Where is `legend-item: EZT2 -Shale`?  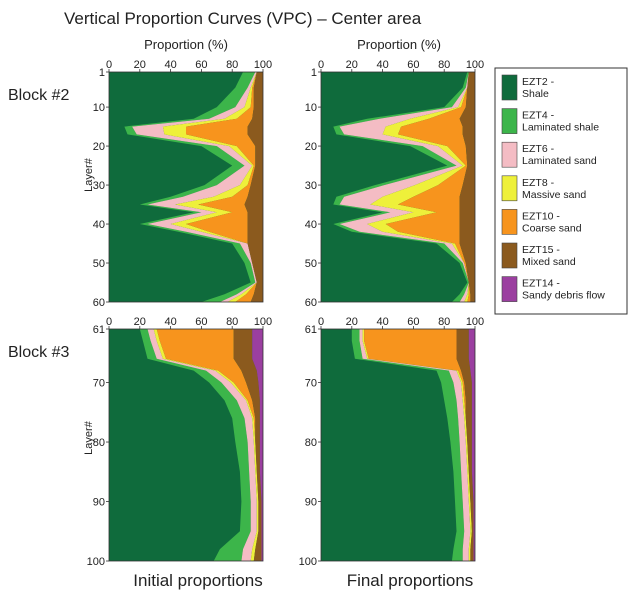 legend-item: EZT2 -Shale is located at coordinates (528, 87).